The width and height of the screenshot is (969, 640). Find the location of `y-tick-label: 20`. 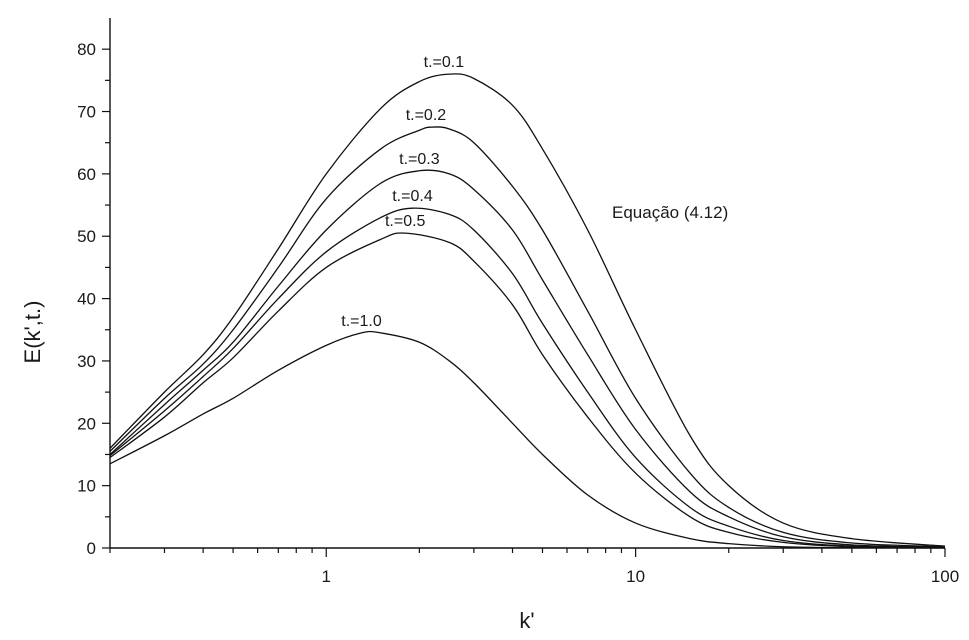

y-tick-label: 20 is located at coordinates (86, 423).